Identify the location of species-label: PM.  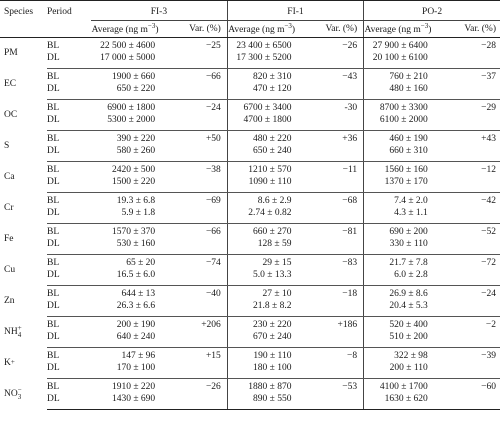
(11, 52).